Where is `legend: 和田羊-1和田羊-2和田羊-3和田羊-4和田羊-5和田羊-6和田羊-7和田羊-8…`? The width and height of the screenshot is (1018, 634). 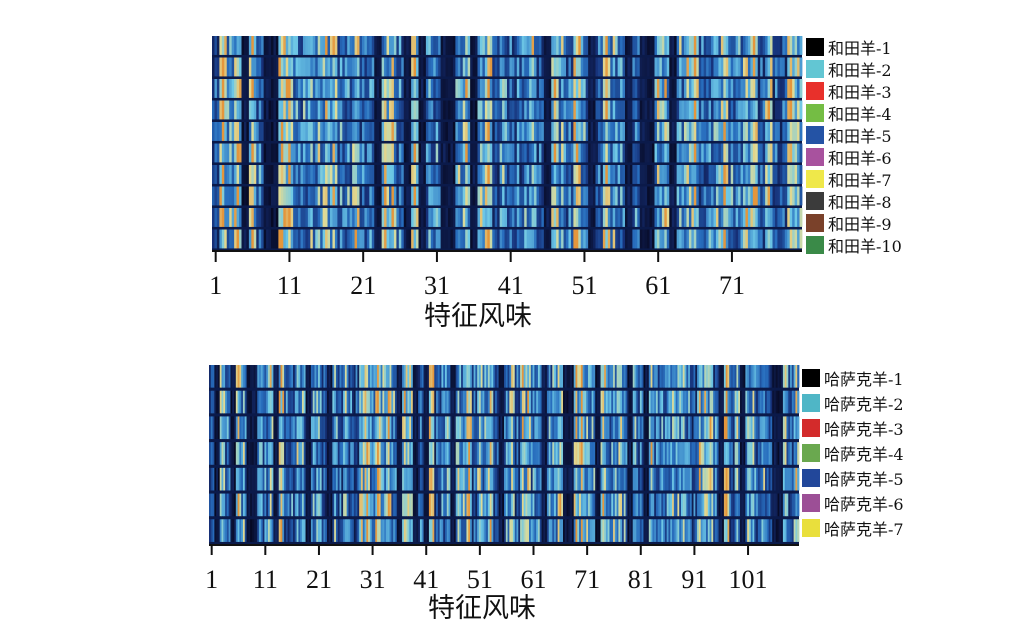 legend: 和田羊-1和田羊-2和田羊-3和田羊-4和田羊-5和田羊-6和田羊-7和田羊-8… is located at coordinates (854, 147).